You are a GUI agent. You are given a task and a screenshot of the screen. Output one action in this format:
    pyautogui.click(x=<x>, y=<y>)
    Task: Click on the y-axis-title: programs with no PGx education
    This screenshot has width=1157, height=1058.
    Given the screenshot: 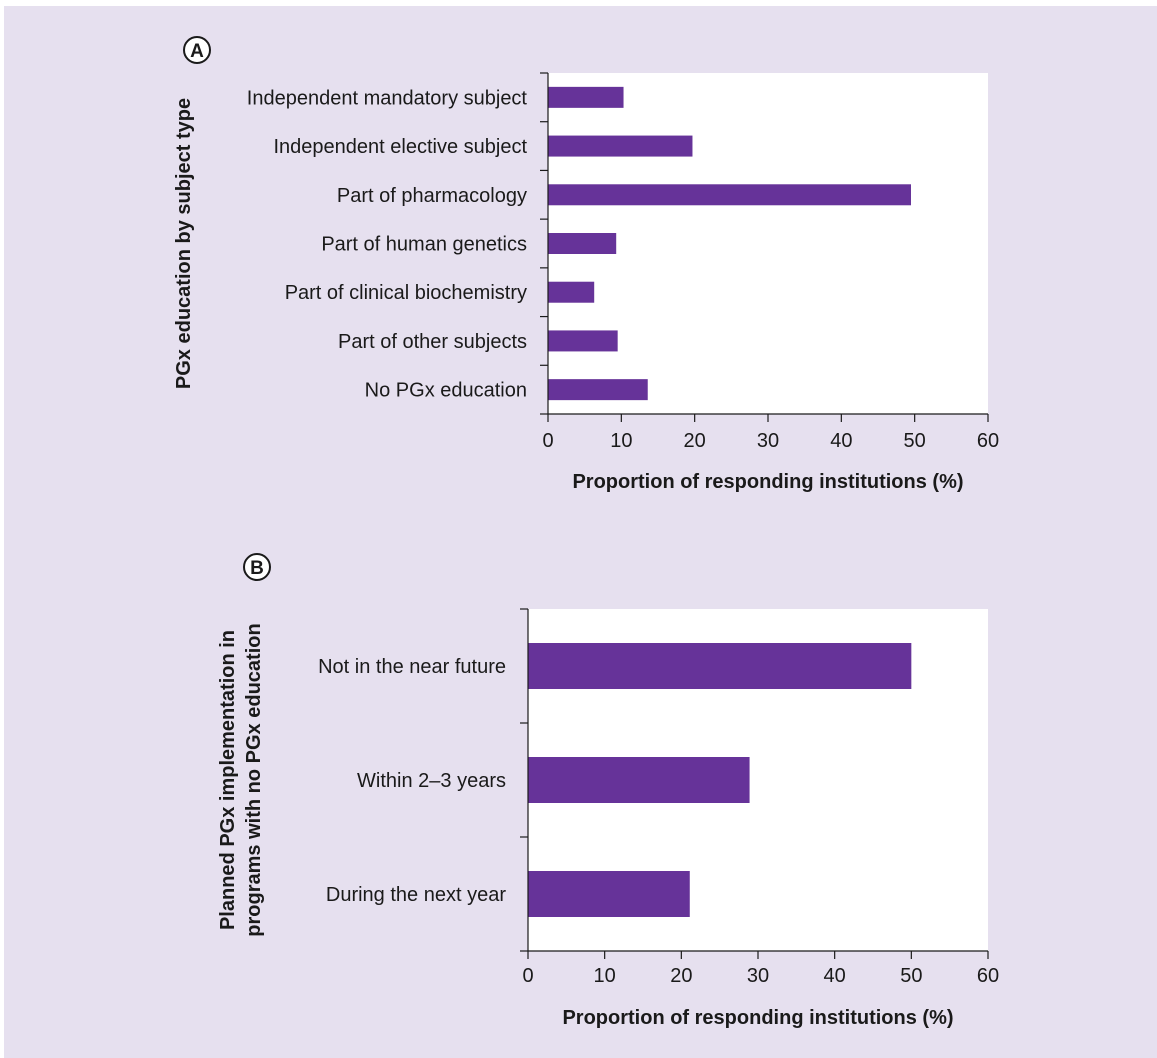 What is the action you would take?
    pyautogui.click(x=254, y=779)
    